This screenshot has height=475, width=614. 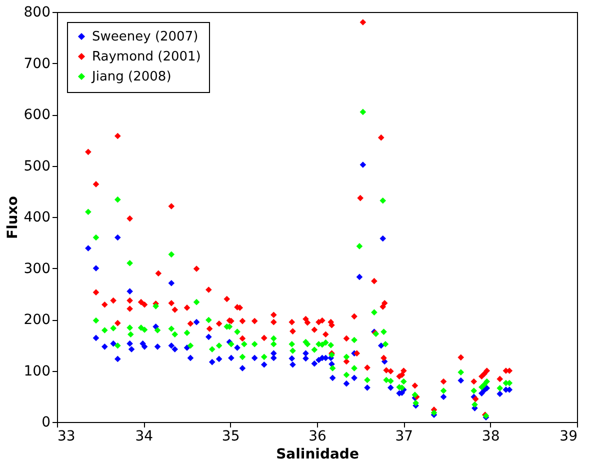 I want to click on x-tick-label: 36, so click(x=317, y=436).